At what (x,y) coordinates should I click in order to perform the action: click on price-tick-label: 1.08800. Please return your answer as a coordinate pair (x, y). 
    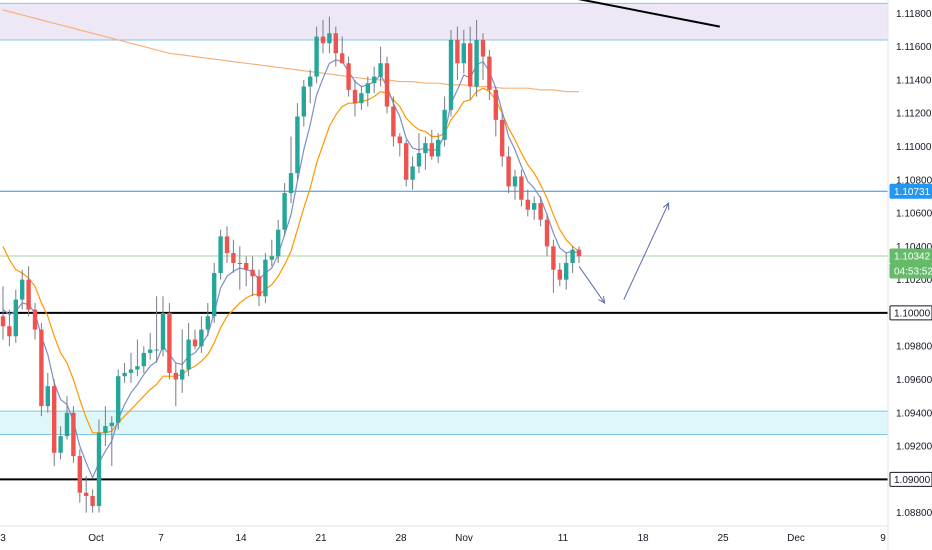
    Looking at the image, I should click on (914, 513).